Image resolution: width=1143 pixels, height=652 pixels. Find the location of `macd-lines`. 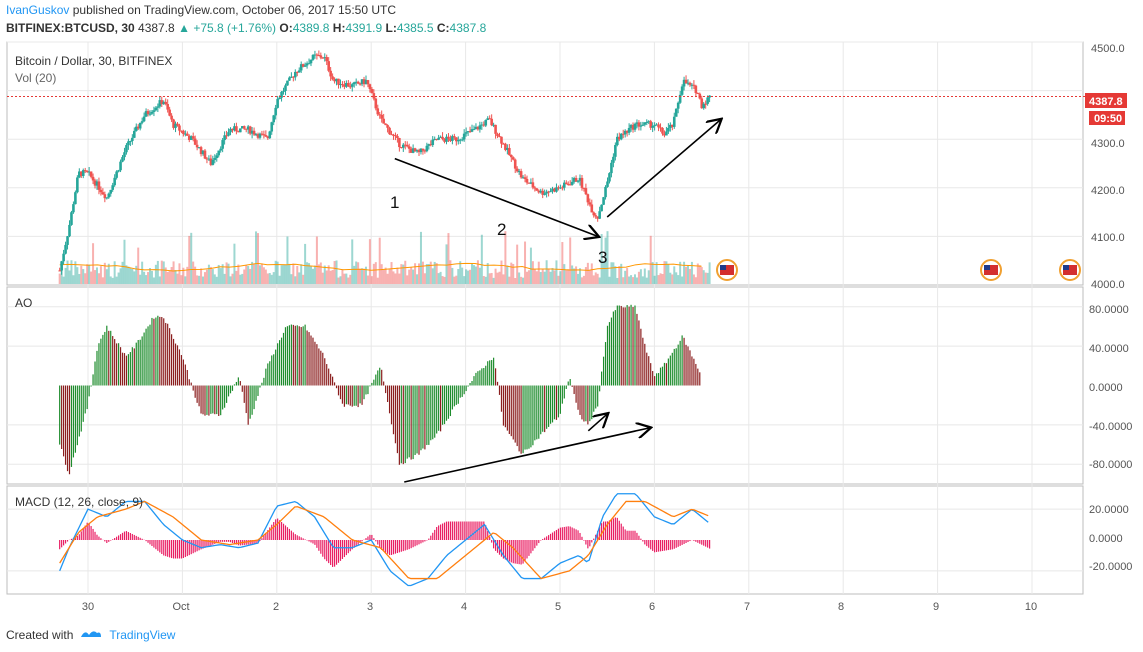

macd-lines is located at coordinates (385, 540).